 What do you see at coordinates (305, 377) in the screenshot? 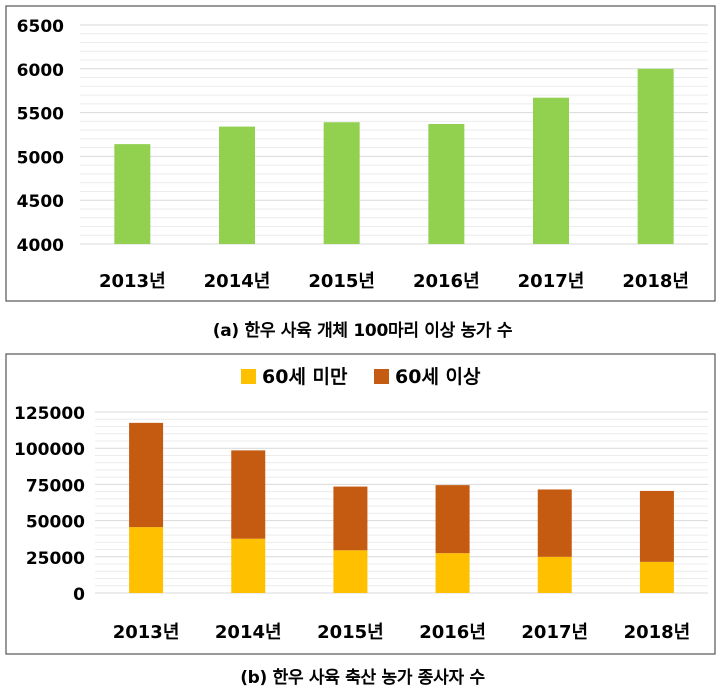
I see `legend-label-under60: 60세 미만` at bounding box center [305, 377].